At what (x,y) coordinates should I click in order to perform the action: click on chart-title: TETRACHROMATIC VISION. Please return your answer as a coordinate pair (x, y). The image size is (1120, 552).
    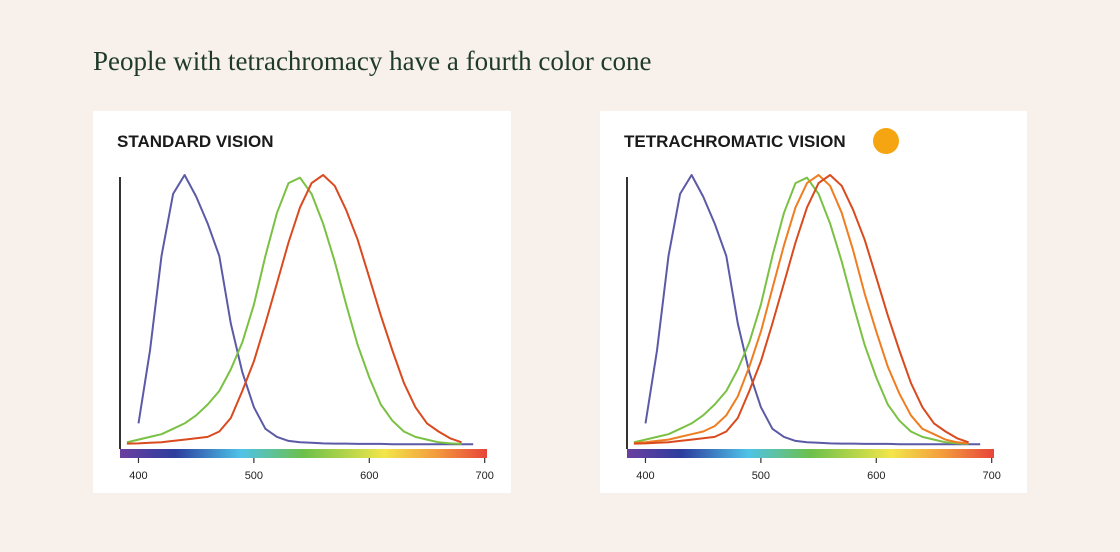
    Looking at the image, I should click on (735, 141).